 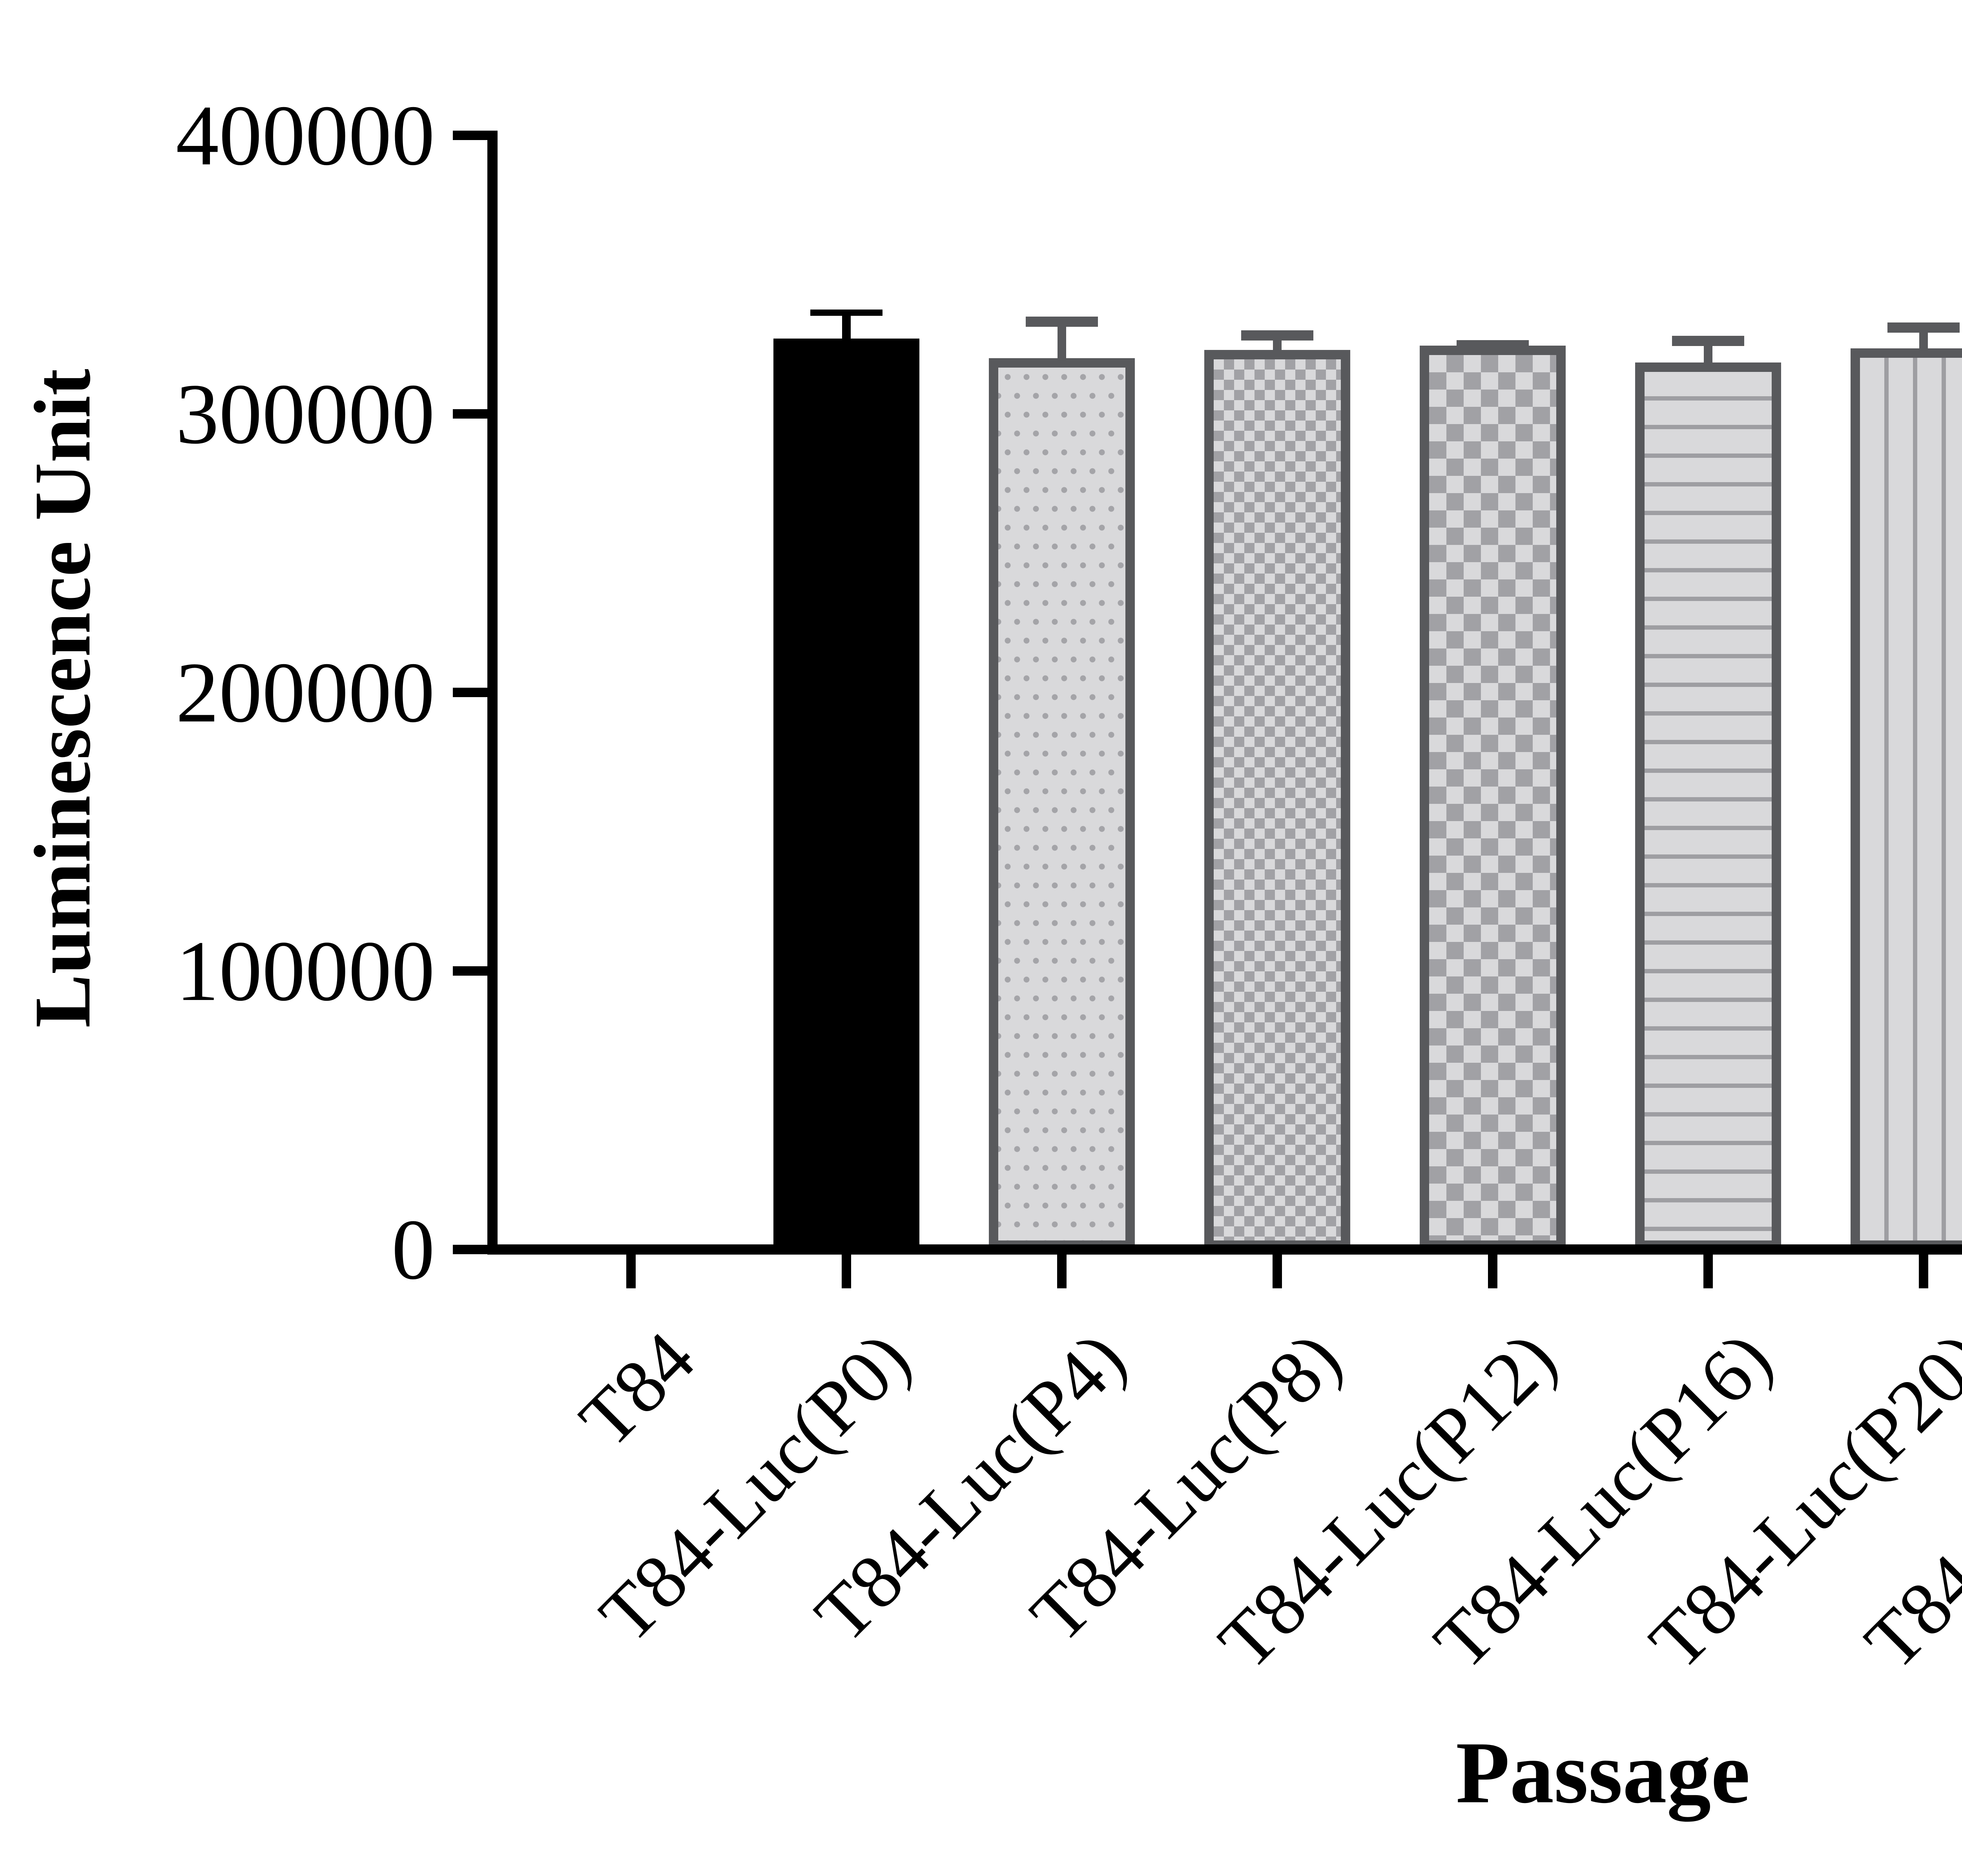 What do you see at coordinates (63, 698) in the screenshot?
I see `y-axis-title: Luminescence Unit` at bounding box center [63, 698].